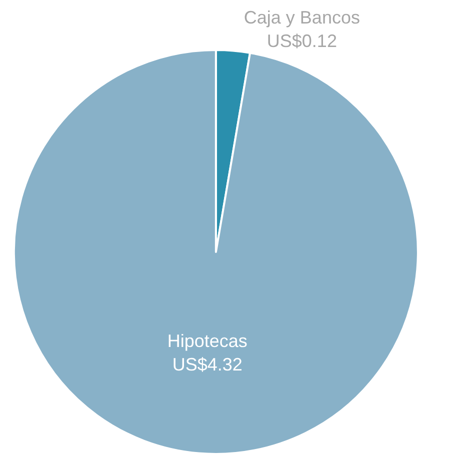  What do you see at coordinates (302, 17) in the screenshot?
I see `slice-label: Caja y Bancos` at bounding box center [302, 17].